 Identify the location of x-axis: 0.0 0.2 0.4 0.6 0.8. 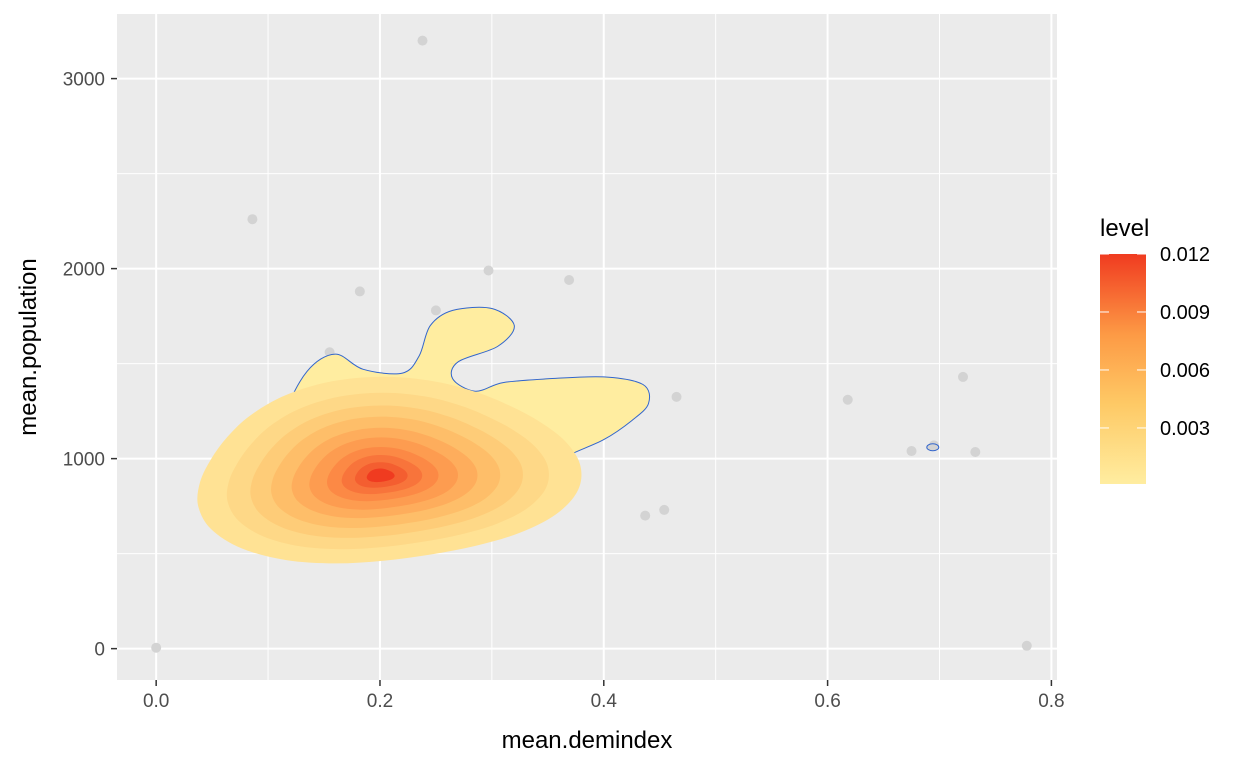
(604, 696).